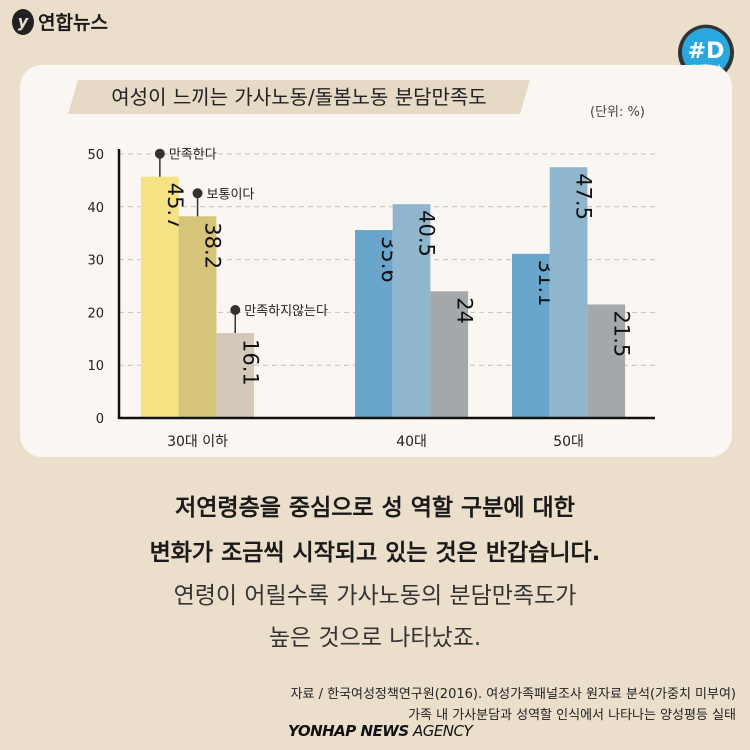 This screenshot has height=750, width=750. I want to click on unit-label: (단위: %), so click(617, 112).